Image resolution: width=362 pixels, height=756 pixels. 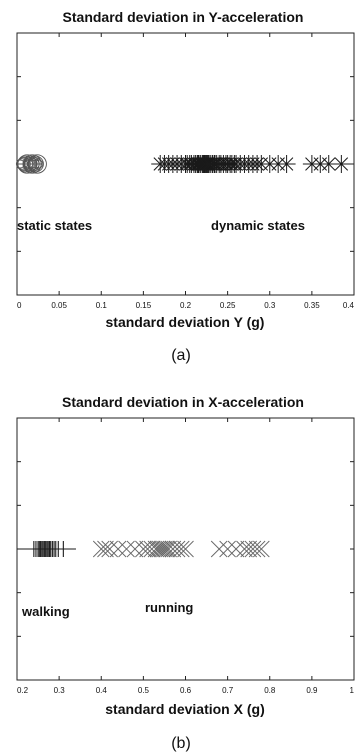 I want to click on chart-a-annotation-static: static states, so click(x=54, y=225).